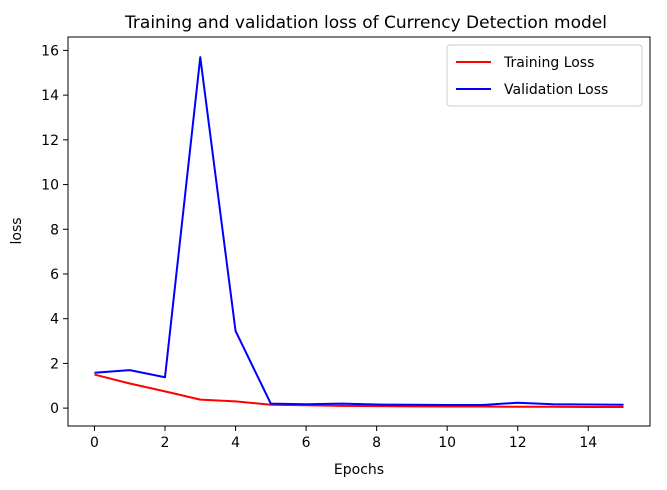 The height and width of the screenshot is (490, 667). Describe the element at coordinates (556, 90) in the screenshot. I see `legend-label-validation-loss: Validation Loss` at that location.